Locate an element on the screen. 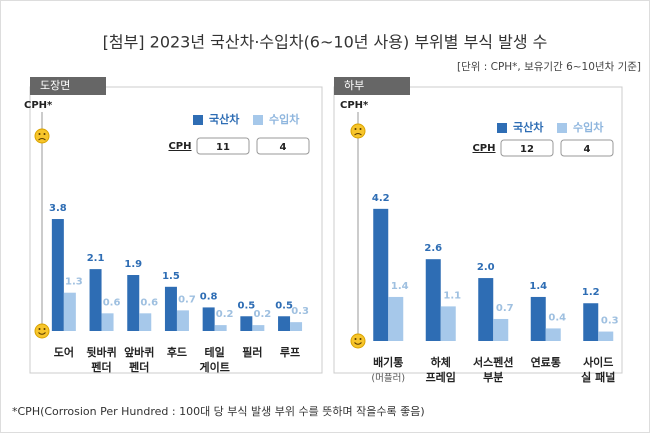 The width and height of the screenshot is (650, 433). value-label: 2.6 is located at coordinates (433, 248).